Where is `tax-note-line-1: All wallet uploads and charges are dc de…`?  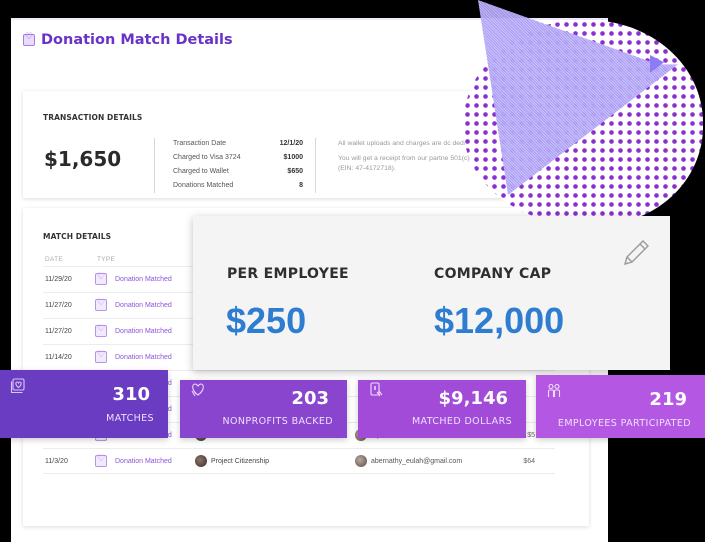 tax-note-line-1: All wallet uploads and charges are dc de… is located at coordinates (412, 143).